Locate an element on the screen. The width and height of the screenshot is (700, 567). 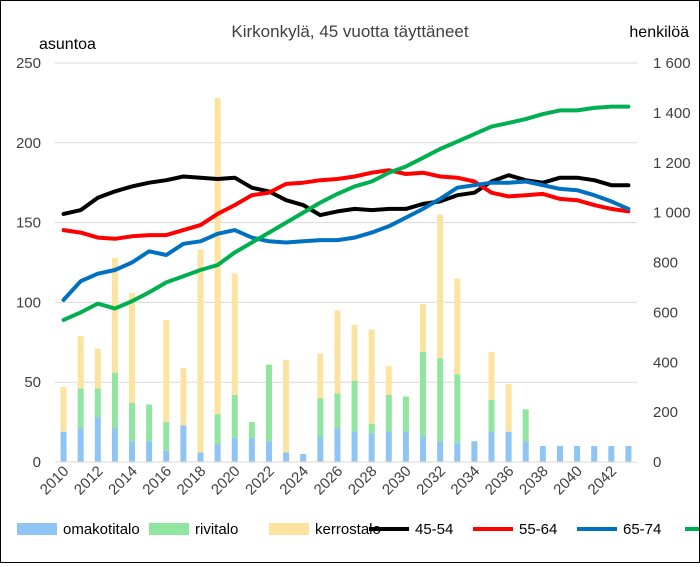
legend-label-45-54: 45-54 is located at coordinates (434, 529).